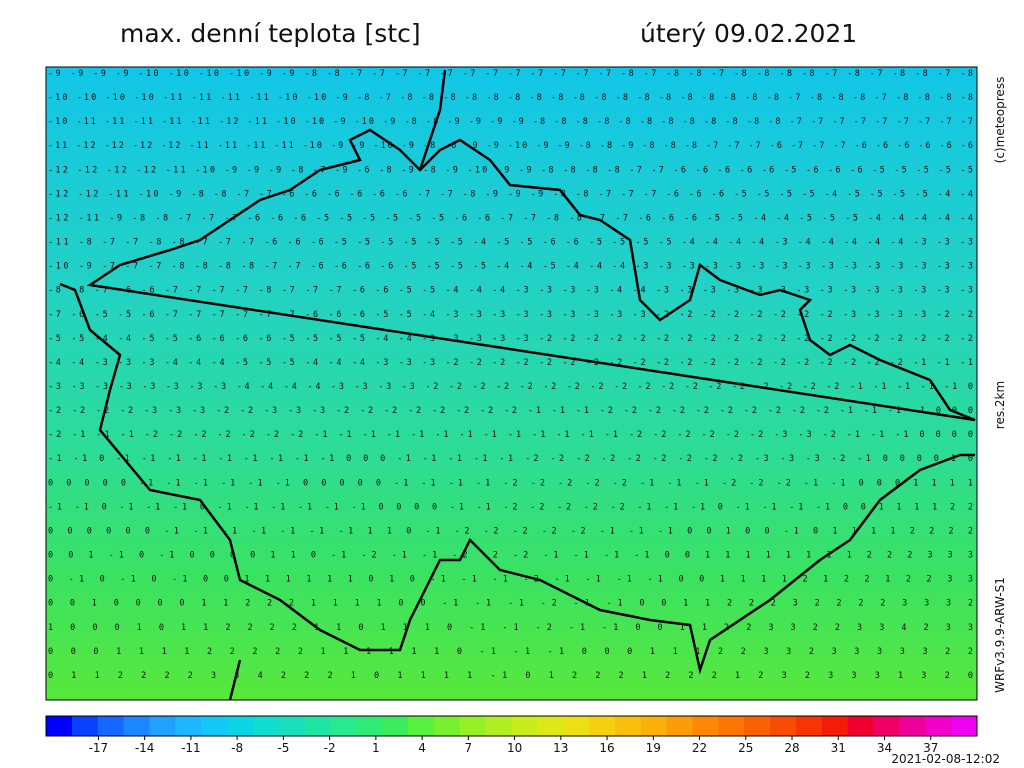  I want to click on colorbar-label: -8, so click(237, 748).